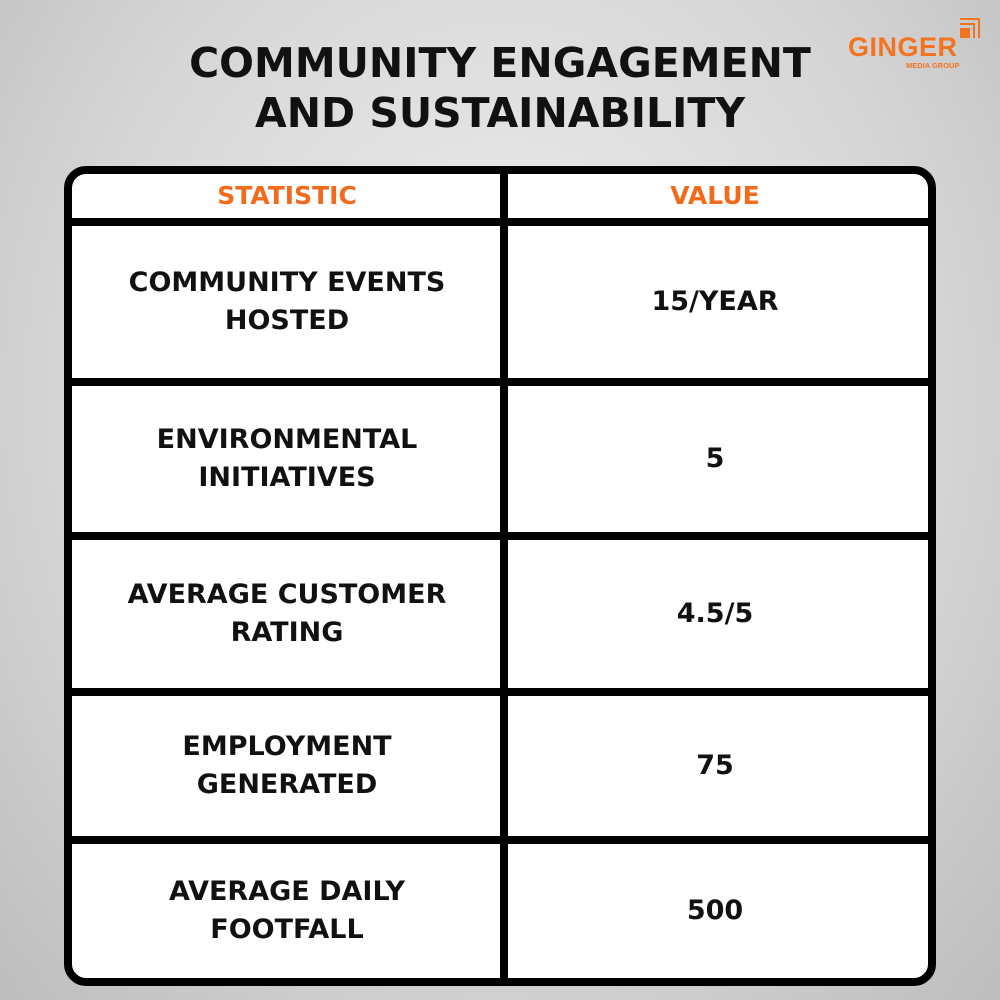 Image resolution: width=1000 pixels, height=1000 pixels. I want to click on table-row: COMMUNITY EVENTS HOSTED 15/YEAR, so click(500, 302).